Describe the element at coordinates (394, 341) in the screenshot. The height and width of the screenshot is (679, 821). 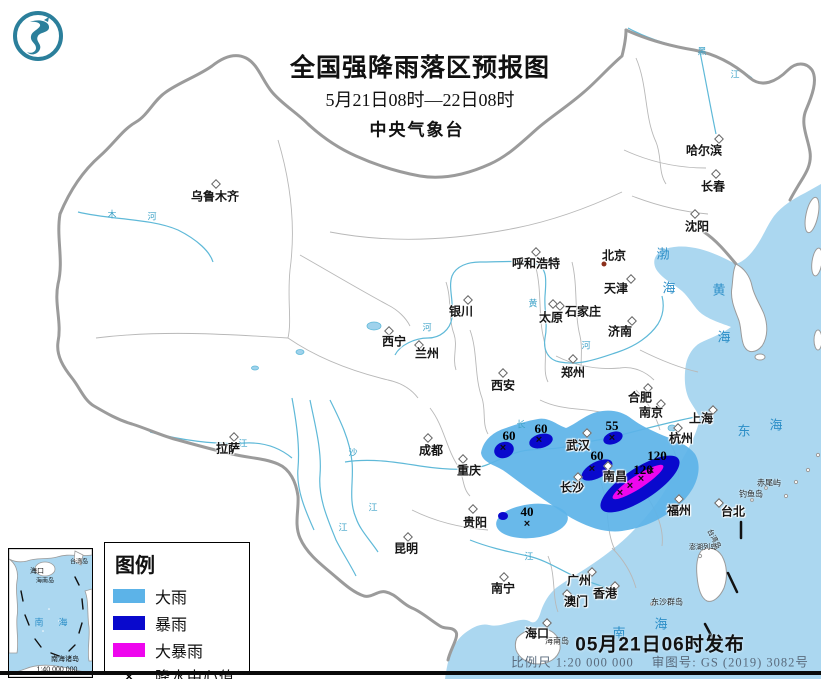
I see `city-label: 西宁` at that location.